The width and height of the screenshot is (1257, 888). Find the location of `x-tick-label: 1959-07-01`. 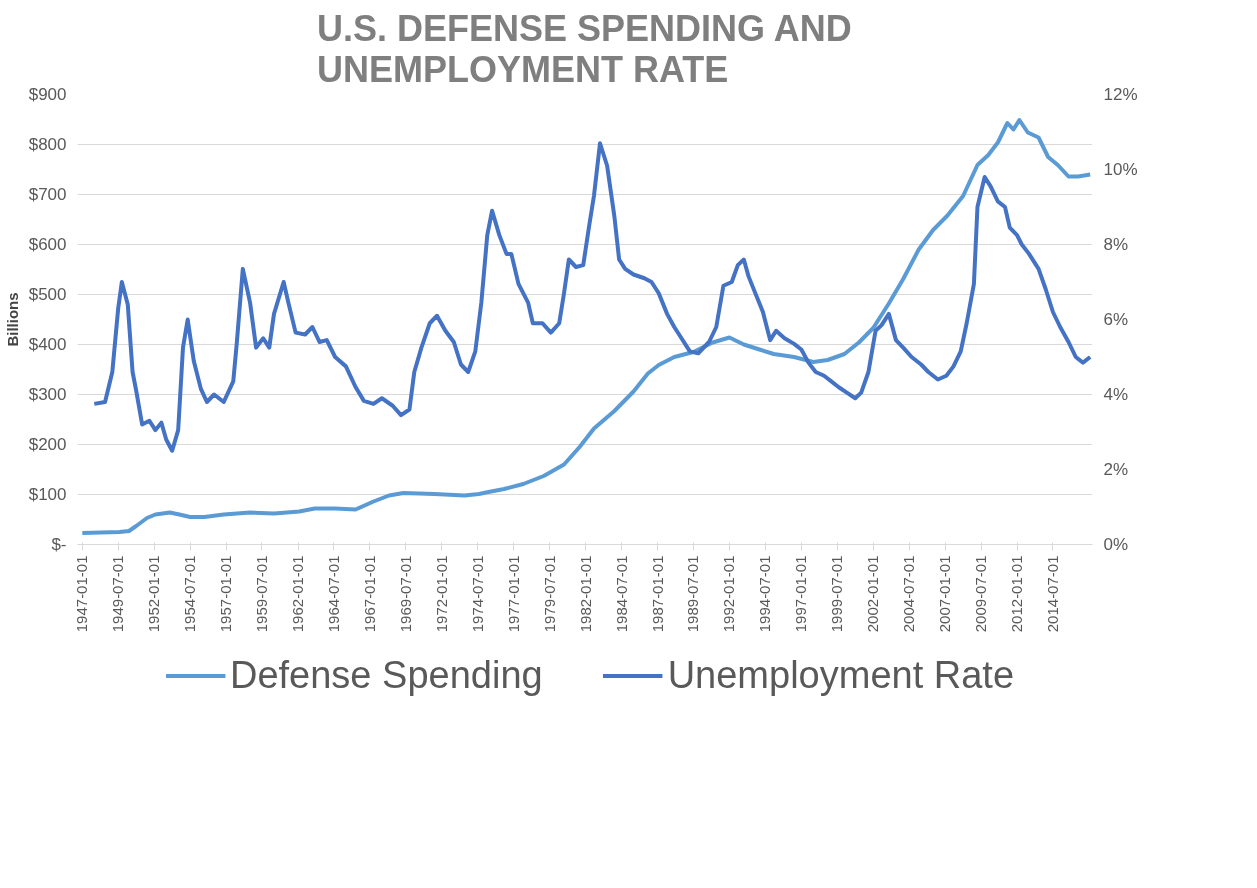

x-tick-label: 1959-07-01 is located at coordinates (261, 594).